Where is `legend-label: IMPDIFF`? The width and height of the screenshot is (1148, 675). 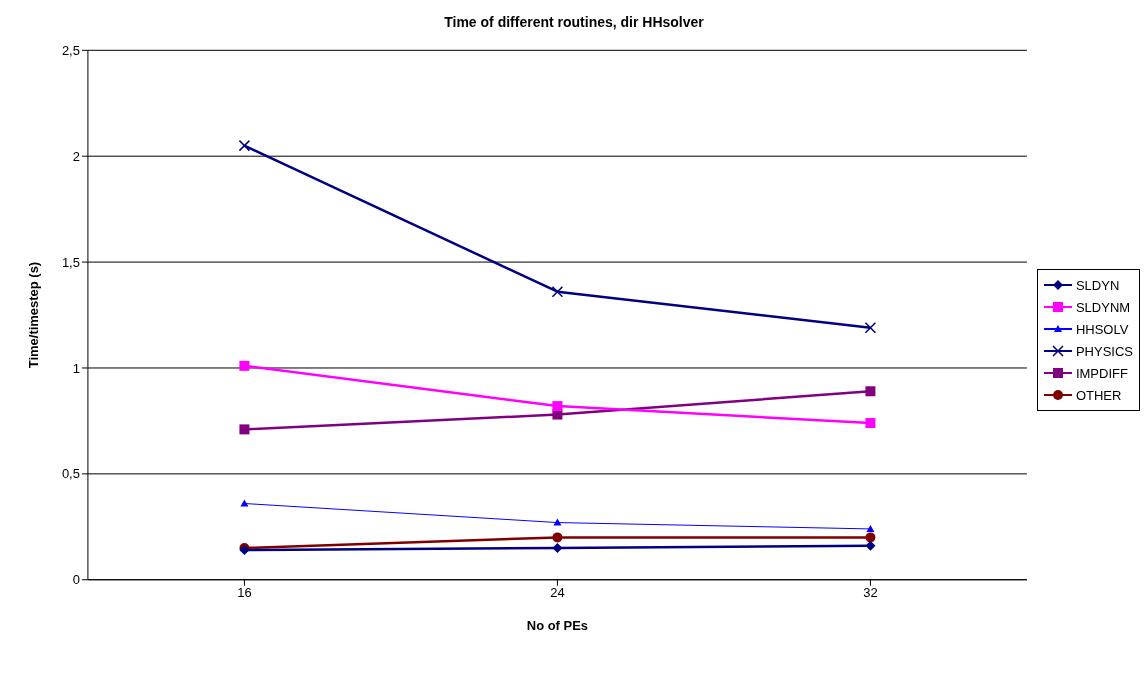 legend-label: IMPDIFF is located at coordinates (1101, 373).